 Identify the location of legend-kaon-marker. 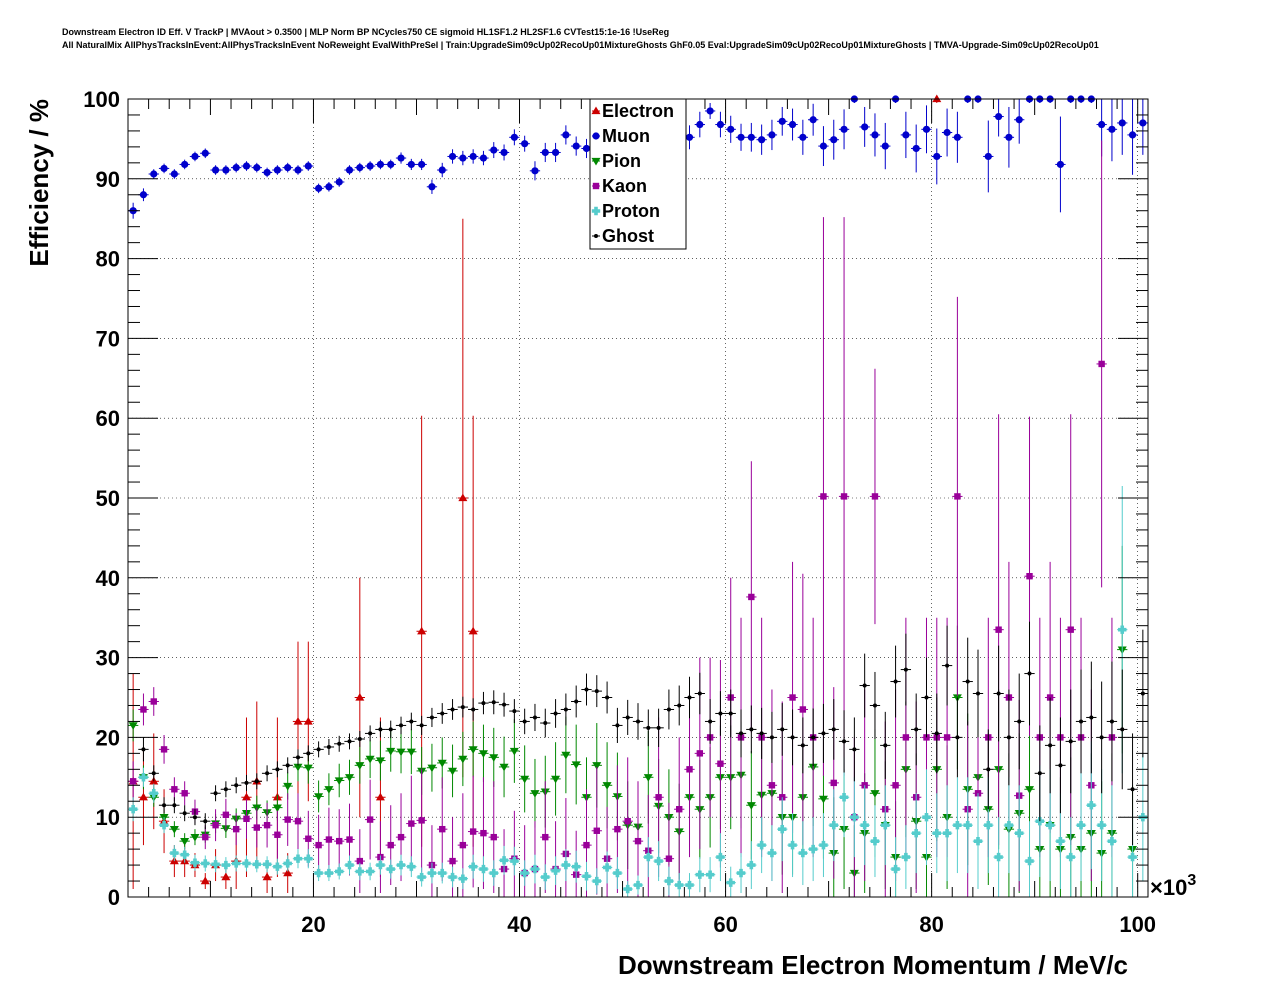
(596, 186).